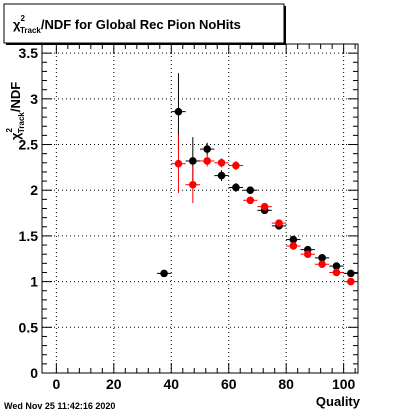  What do you see at coordinates (229, 384) in the screenshot?
I see `x-tick-label: 60` at bounding box center [229, 384].